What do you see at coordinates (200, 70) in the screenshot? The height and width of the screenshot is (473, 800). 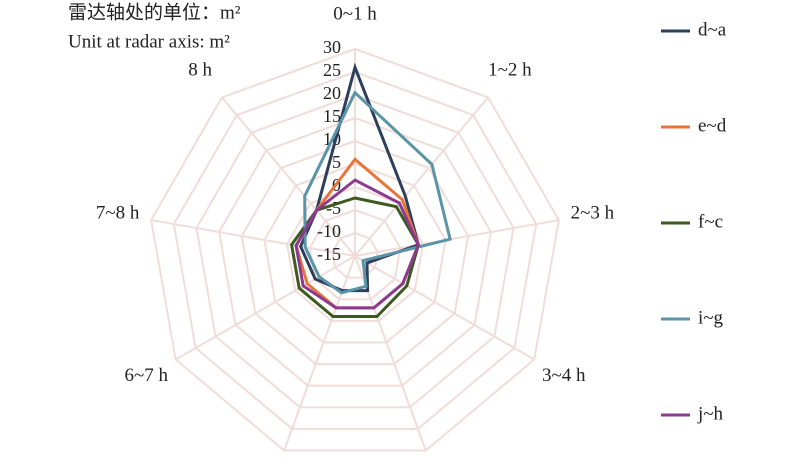 I see `axis-label: 8 h` at bounding box center [200, 70].